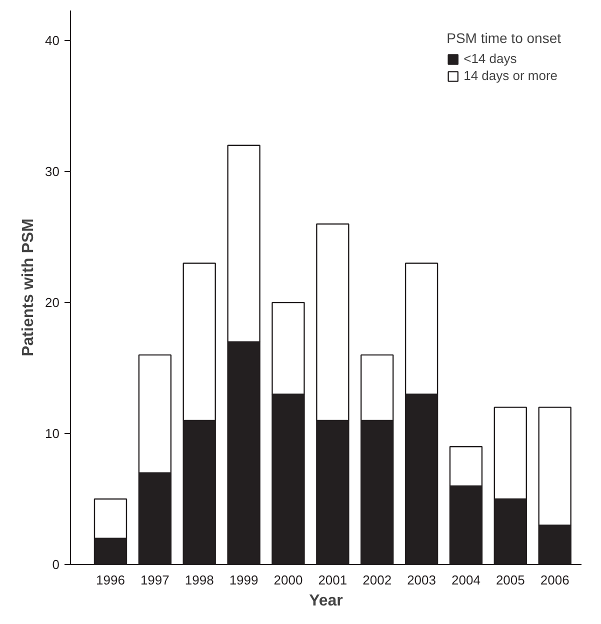  What do you see at coordinates (243, 580) in the screenshot?
I see `x-tick-label: 1999` at bounding box center [243, 580].